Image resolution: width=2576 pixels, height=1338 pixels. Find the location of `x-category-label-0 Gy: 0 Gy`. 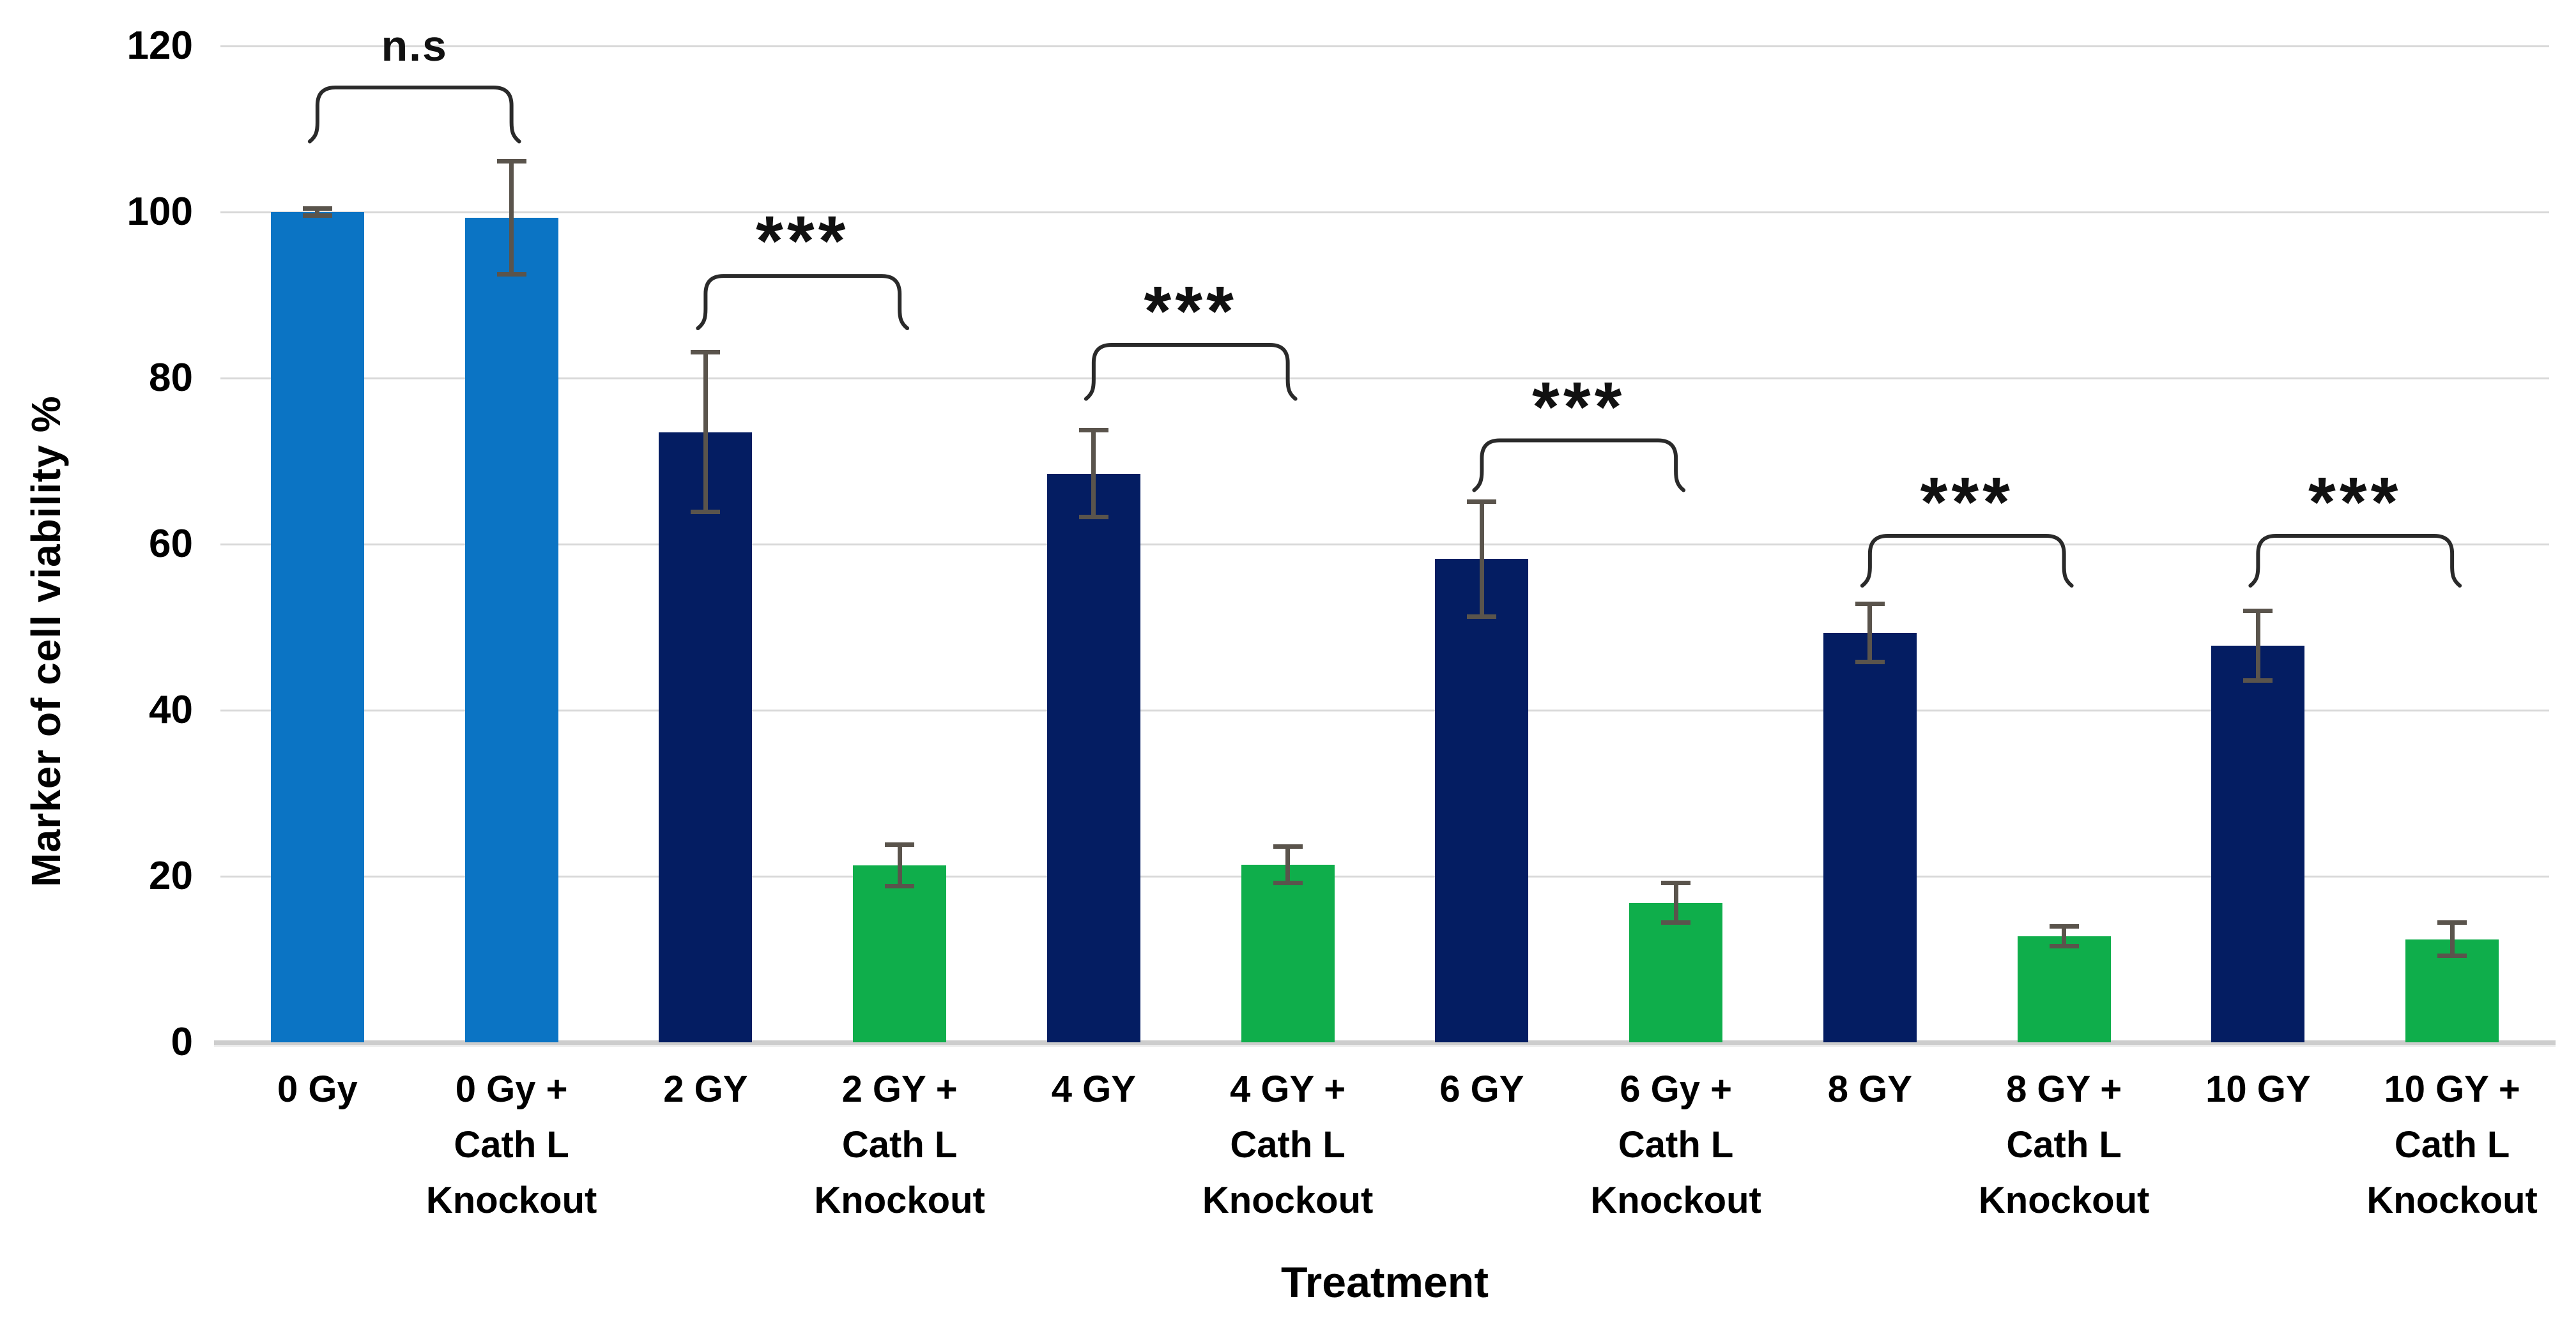

x-category-label-0 Gy: 0 Gy is located at coordinates (317, 1089).